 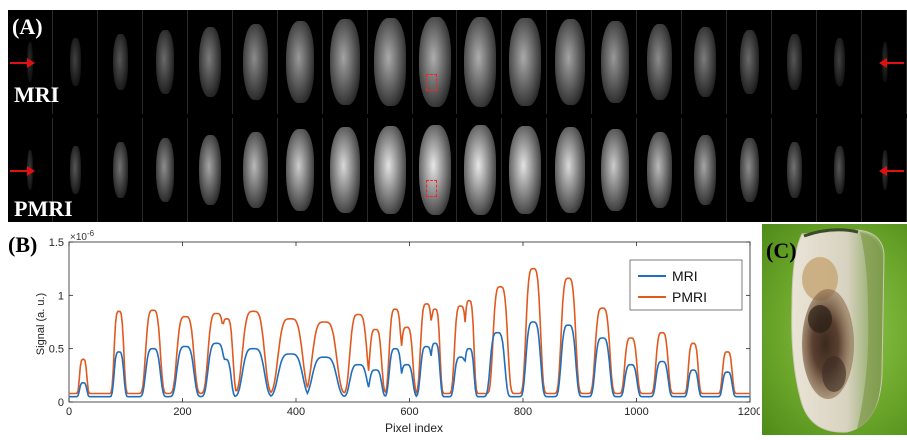 What do you see at coordinates (409, 359) in the screenshot?
I see `series-line-mri` at bounding box center [409, 359].